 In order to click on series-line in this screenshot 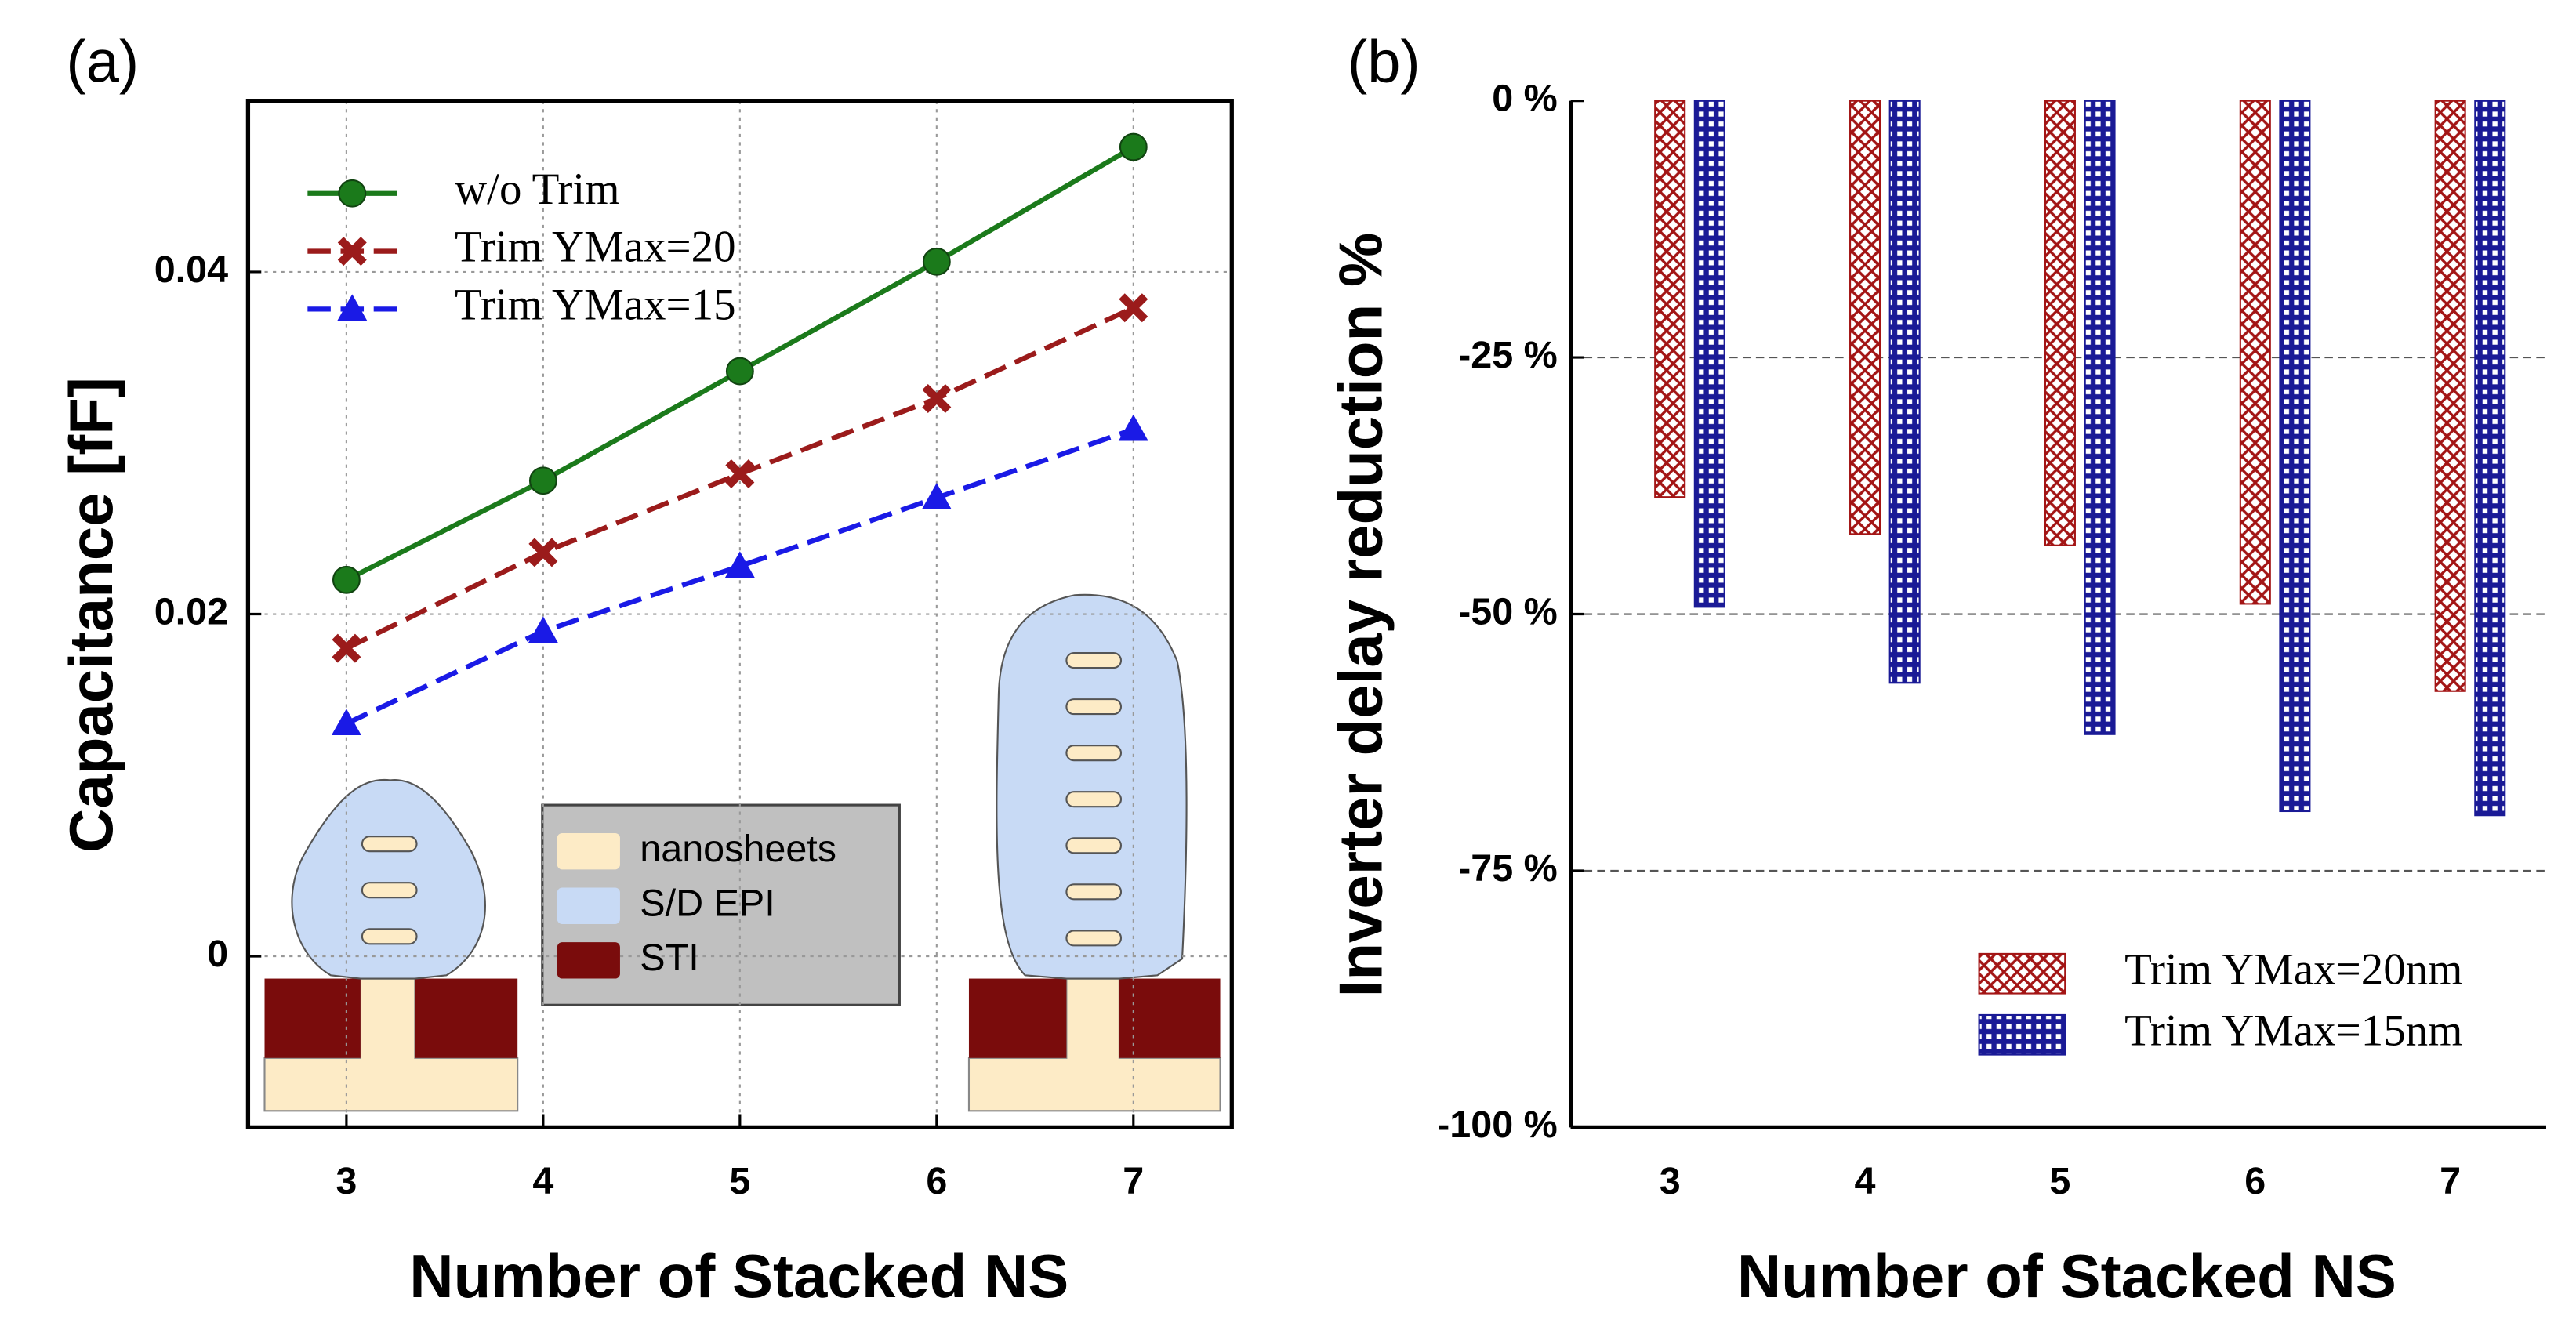, I will do `click(740, 576)`.